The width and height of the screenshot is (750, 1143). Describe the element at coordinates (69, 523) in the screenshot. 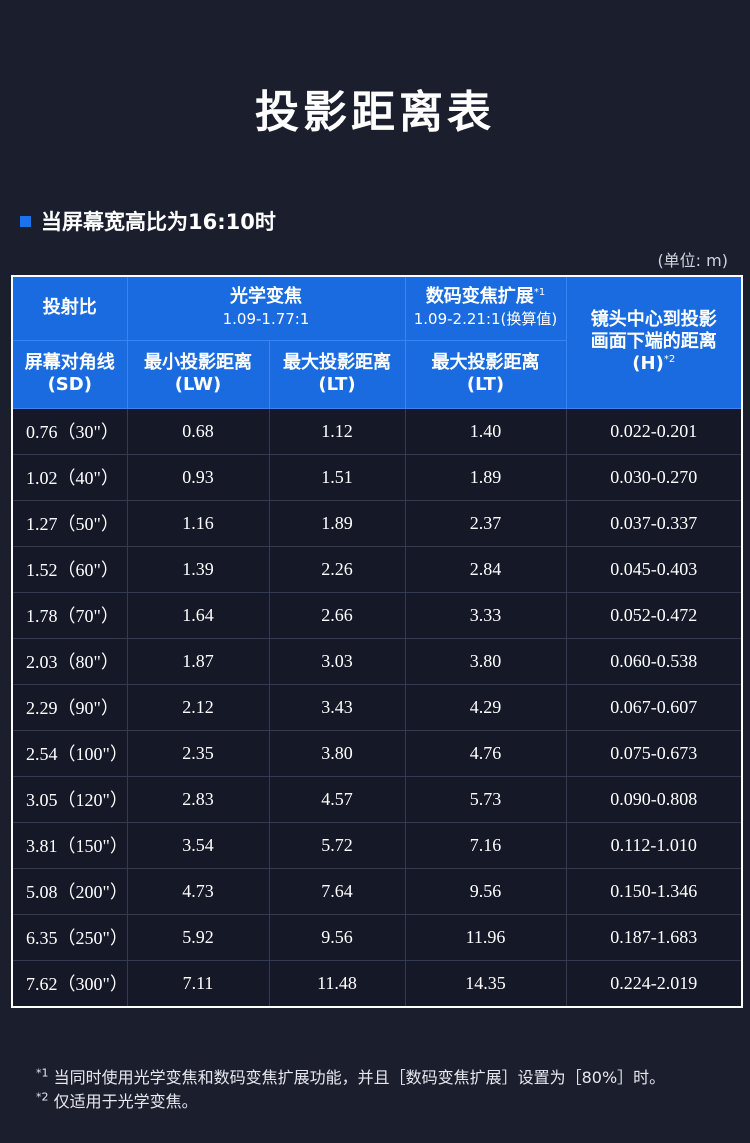

I see `cell-screen-diagonal: 1.27（50"）` at that location.